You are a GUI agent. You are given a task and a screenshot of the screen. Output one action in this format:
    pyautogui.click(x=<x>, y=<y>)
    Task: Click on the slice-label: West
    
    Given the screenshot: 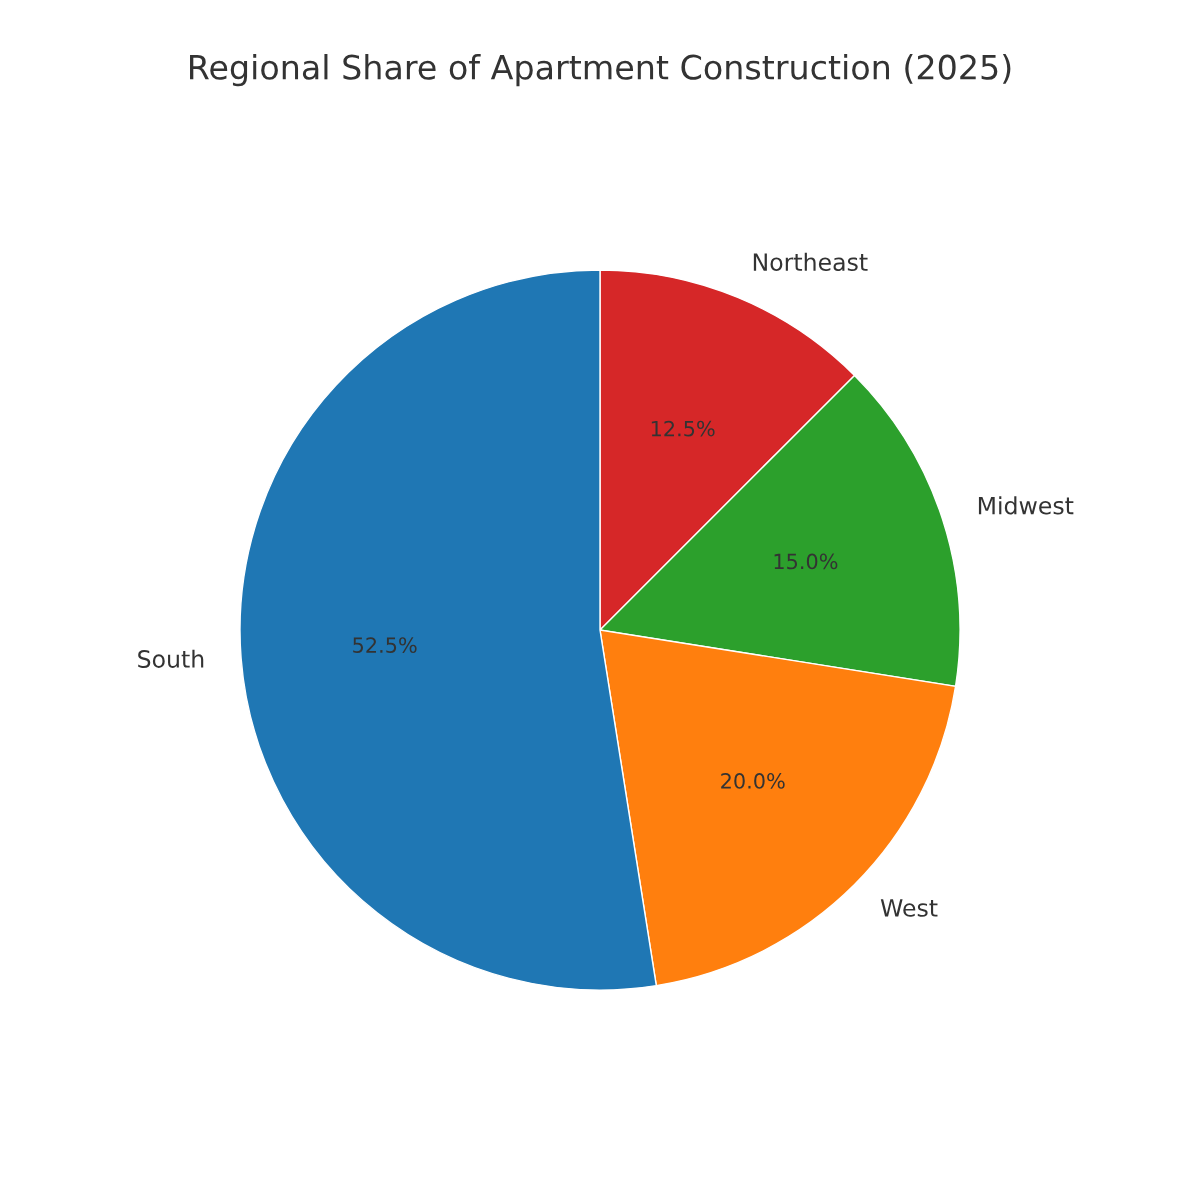 What is the action you would take?
    pyautogui.click(x=909, y=908)
    